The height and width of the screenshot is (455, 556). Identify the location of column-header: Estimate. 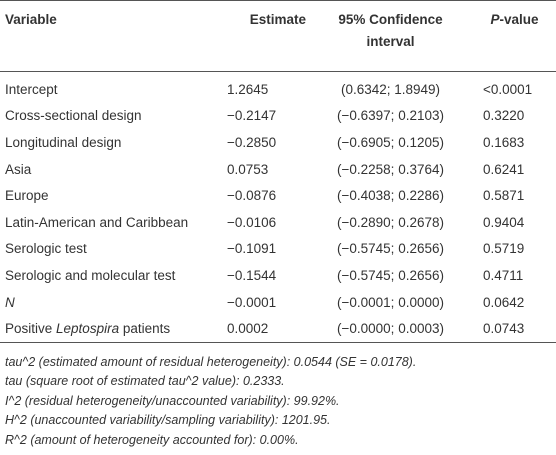
(256, 36).